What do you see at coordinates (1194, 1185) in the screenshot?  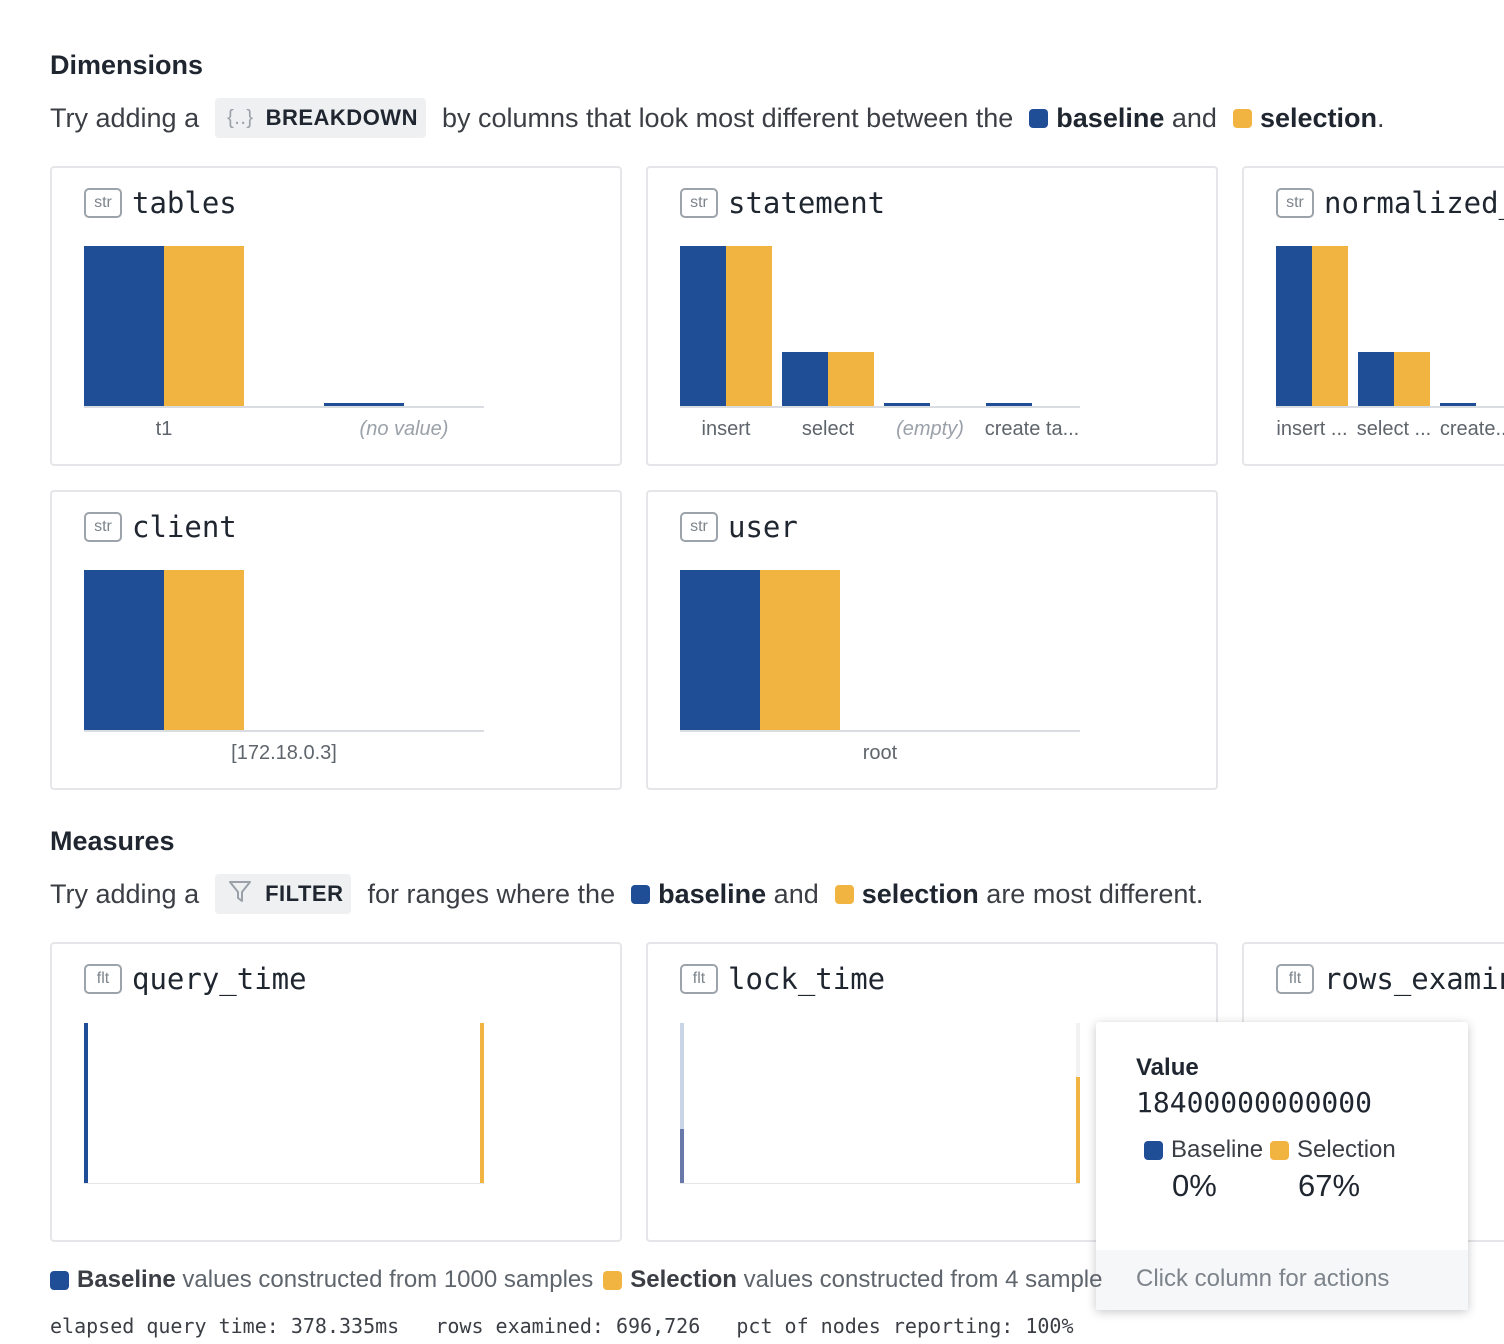 I see `tooltip-baseline-pct: 0%` at bounding box center [1194, 1185].